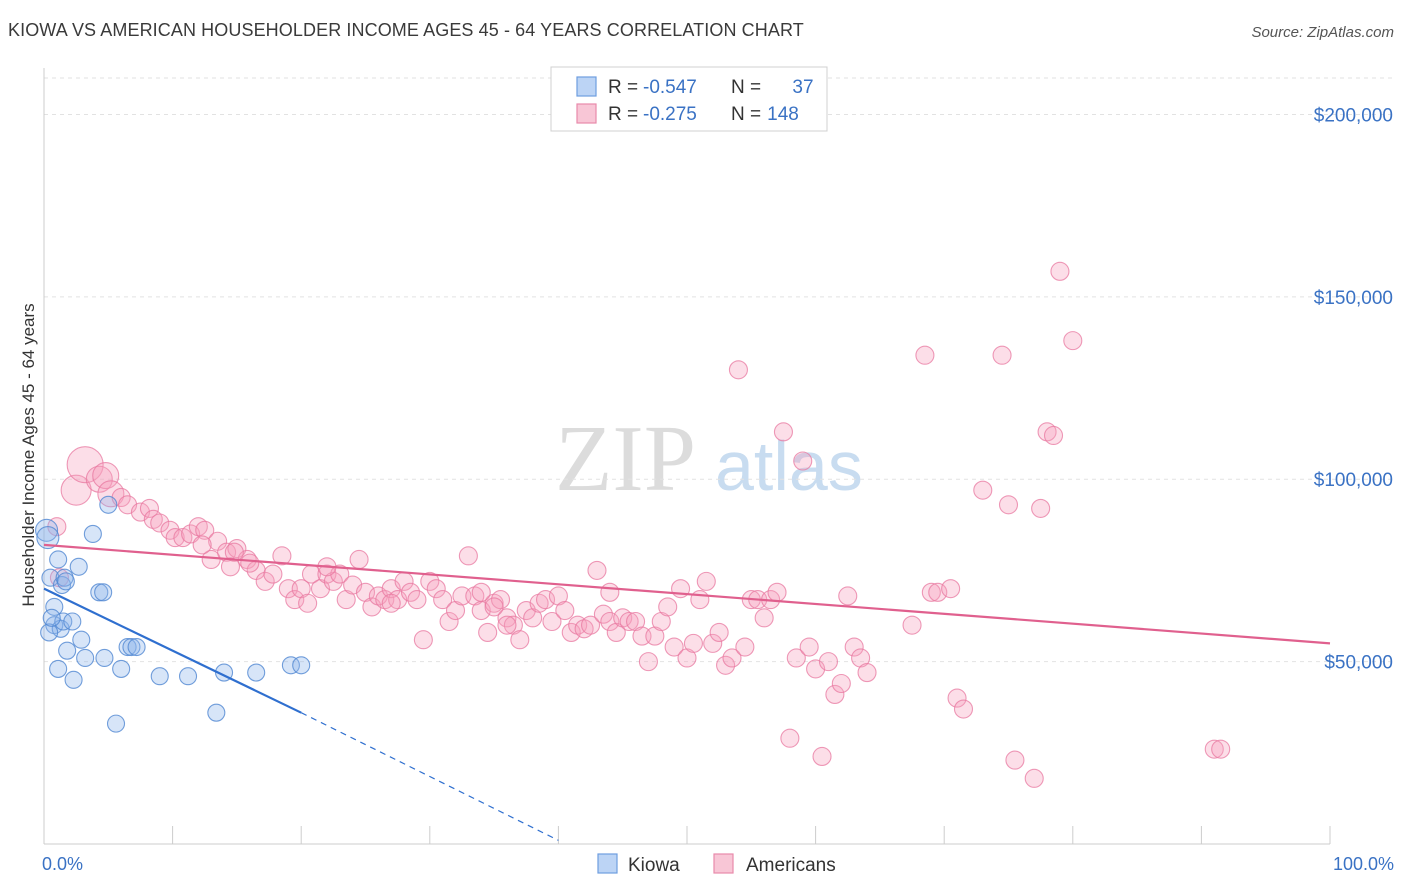  I want to click on bottom-legend-swatch-kiowa, so click(607, 863).